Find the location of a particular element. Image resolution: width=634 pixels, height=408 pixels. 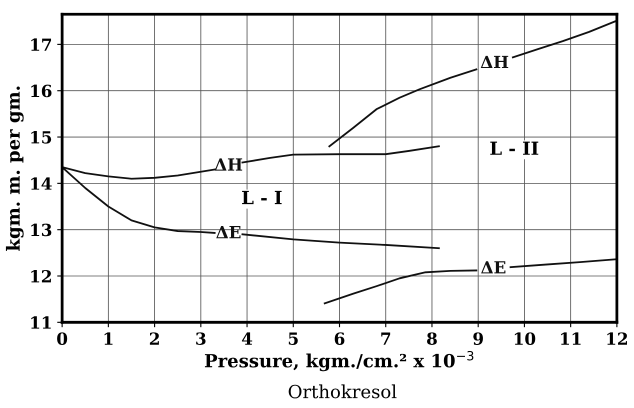

y-tick-label: 15 is located at coordinates (41, 137).